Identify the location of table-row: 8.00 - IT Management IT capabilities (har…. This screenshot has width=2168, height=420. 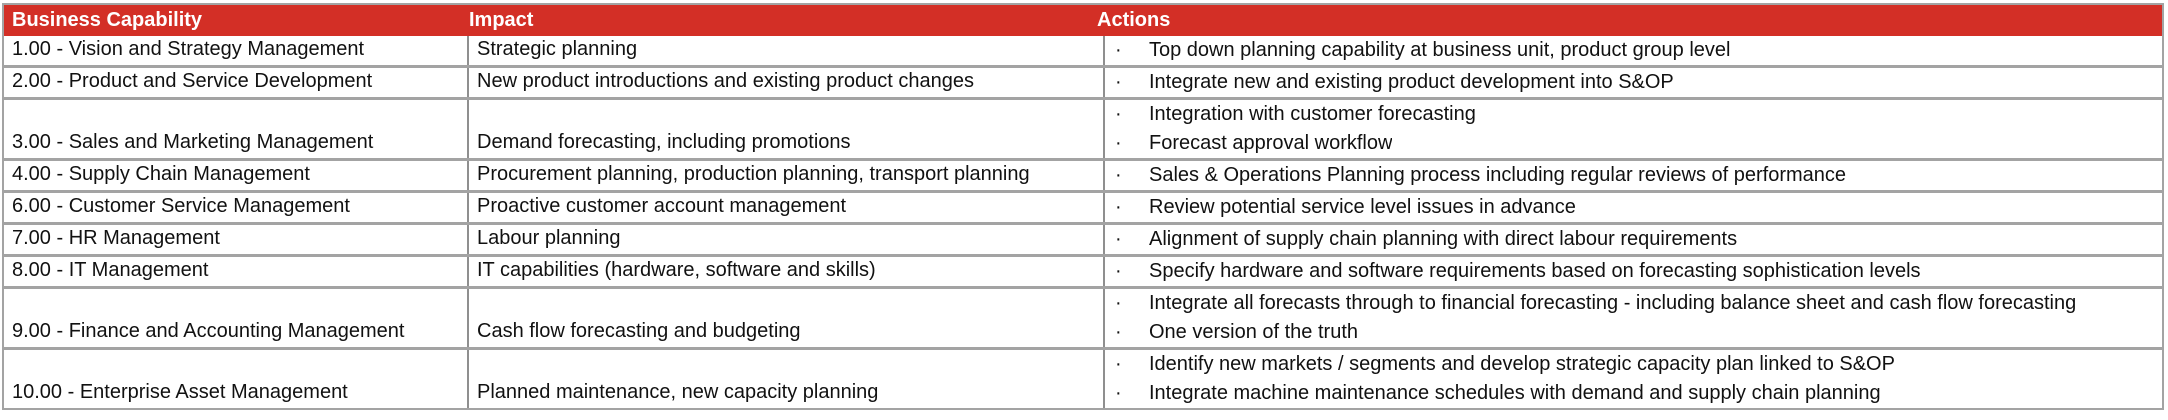
(1083, 270).